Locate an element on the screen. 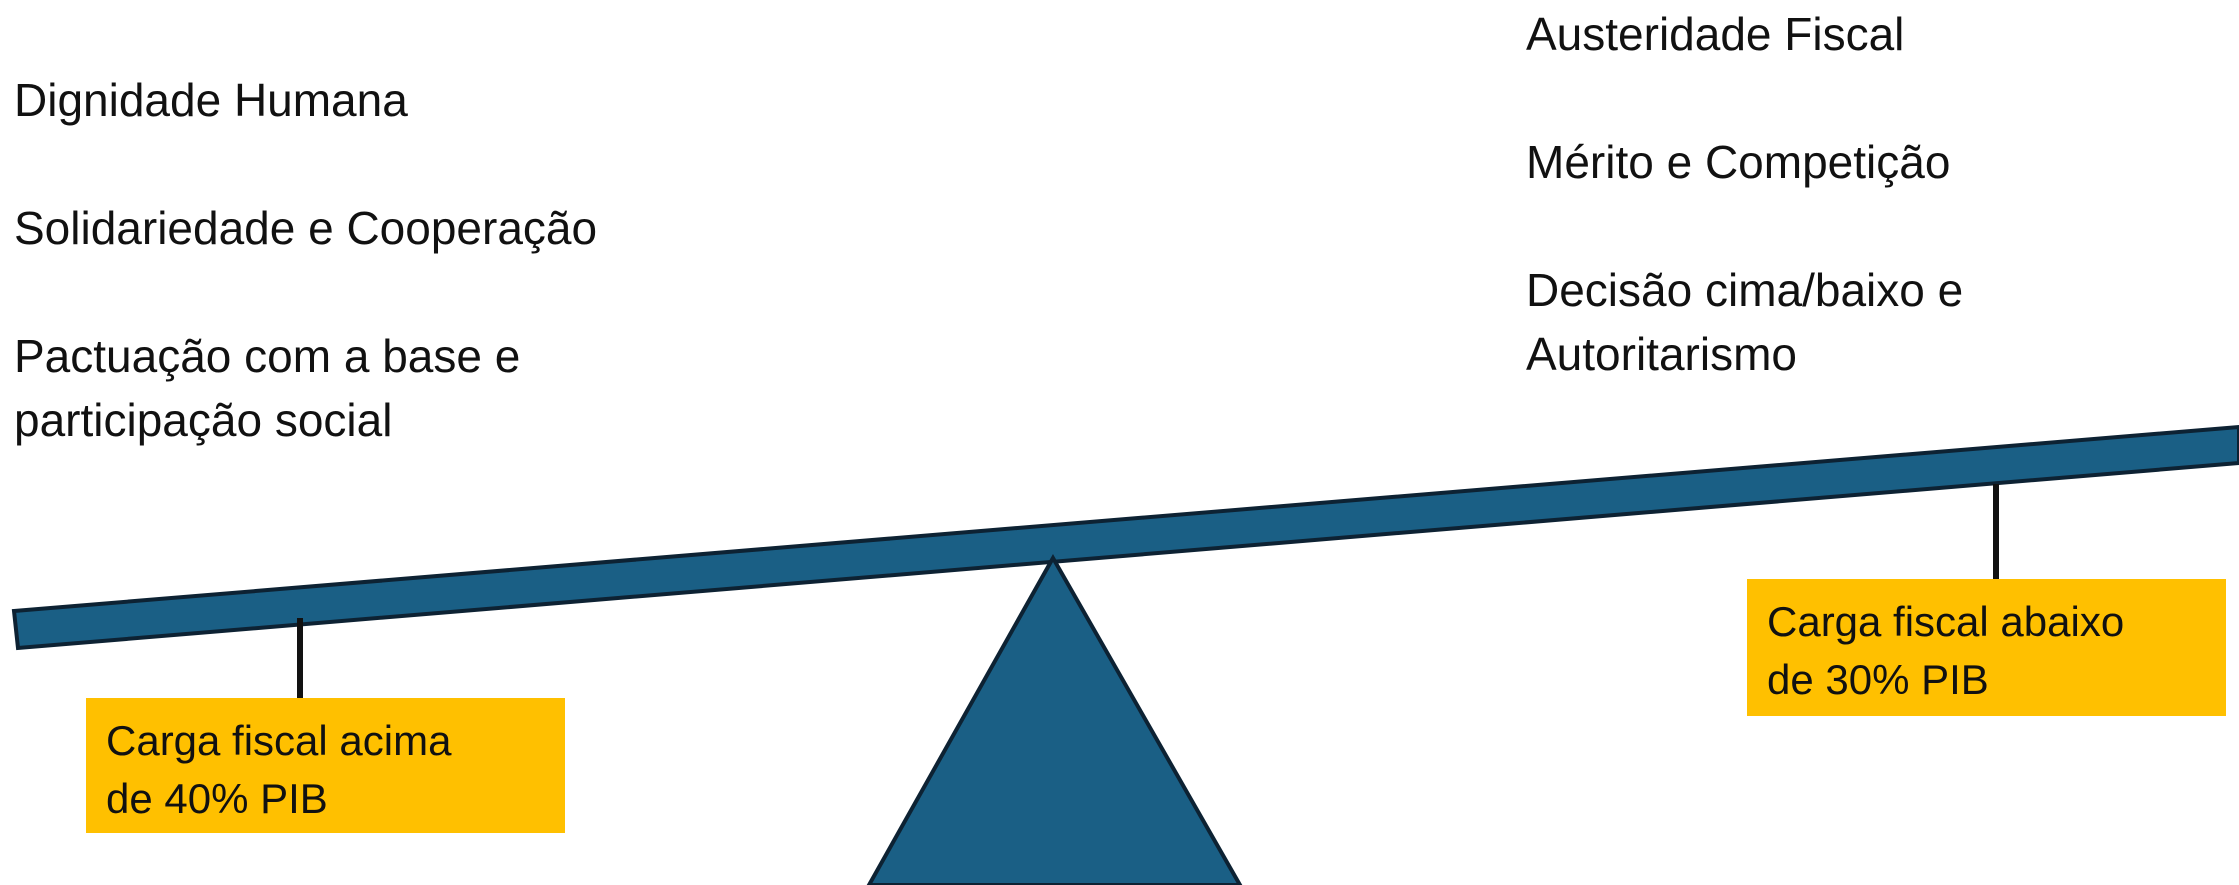 This screenshot has height=885, width=2239. right-weight-line-2: de 30% PIB is located at coordinates (1878, 679).